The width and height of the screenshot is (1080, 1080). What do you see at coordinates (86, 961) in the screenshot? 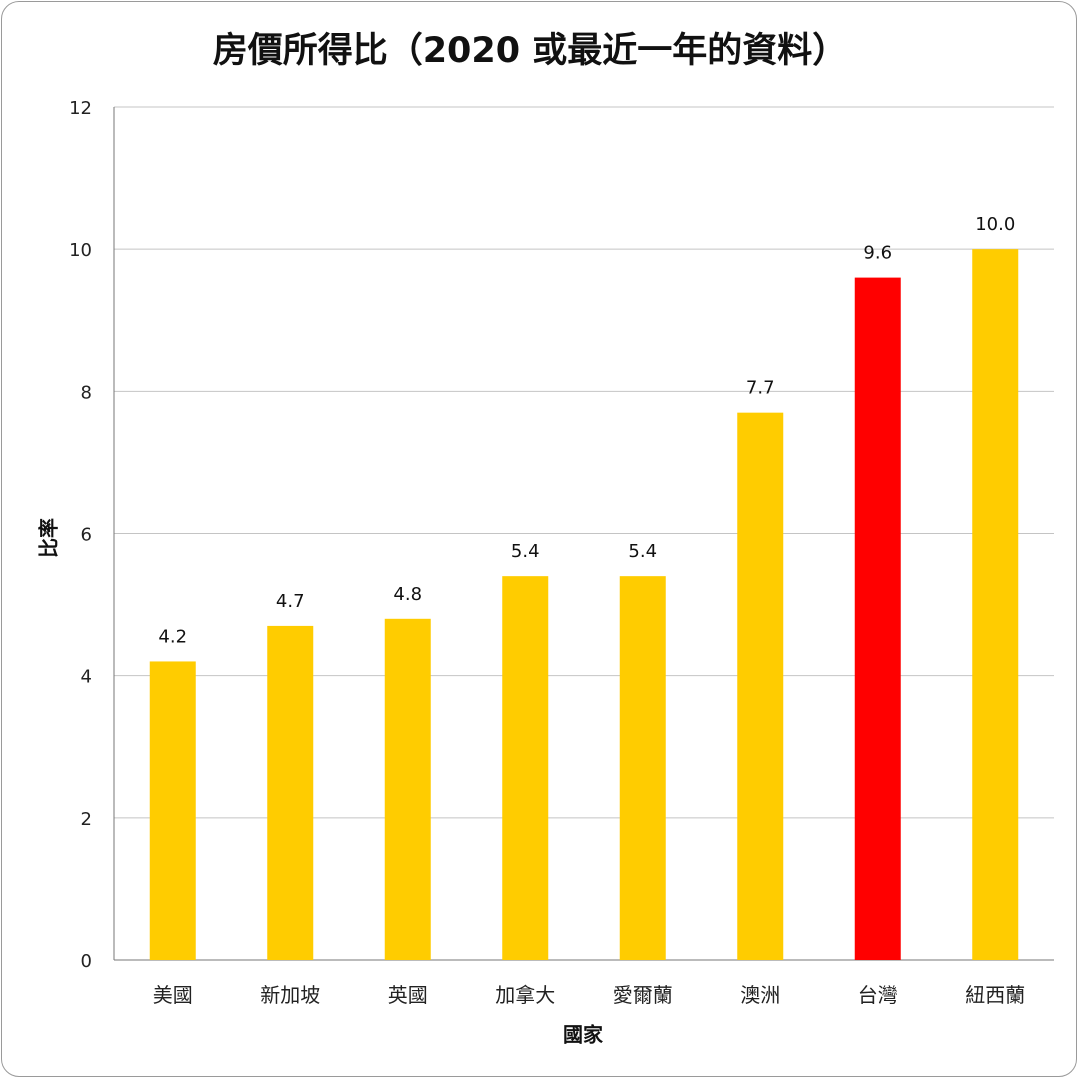
I see `y-tick-label: 0` at bounding box center [86, 961].